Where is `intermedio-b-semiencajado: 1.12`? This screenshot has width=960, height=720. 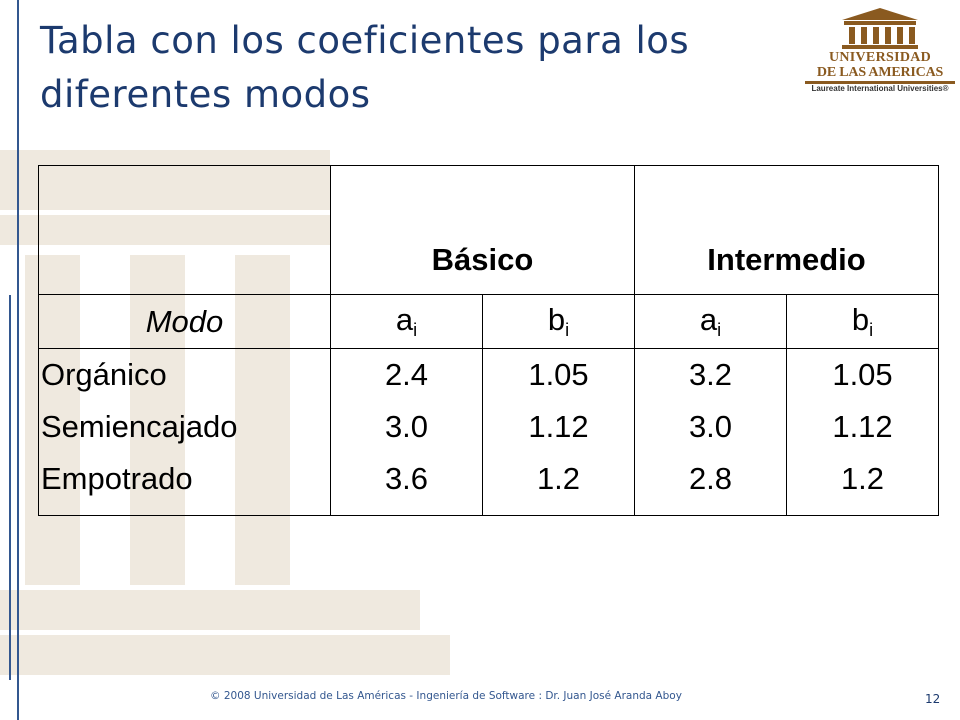
intermedio-b-semiencajado: 1.12 is located at coordinates (862, 426).